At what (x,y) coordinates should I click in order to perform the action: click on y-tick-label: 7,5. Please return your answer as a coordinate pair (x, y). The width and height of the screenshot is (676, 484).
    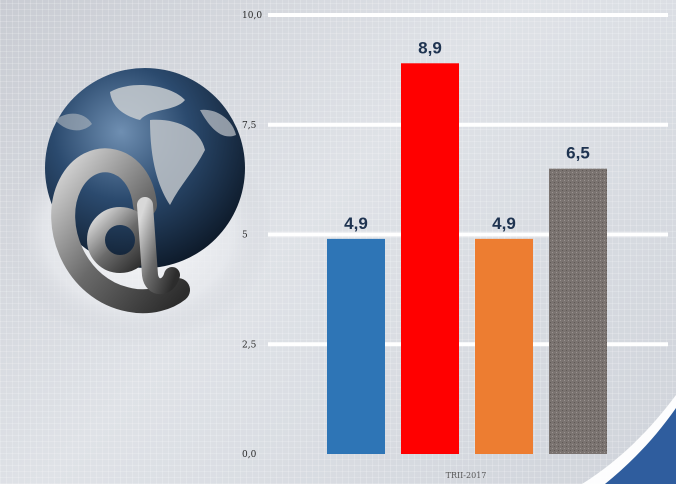
    Looking at the image, I should click on (249, 126).